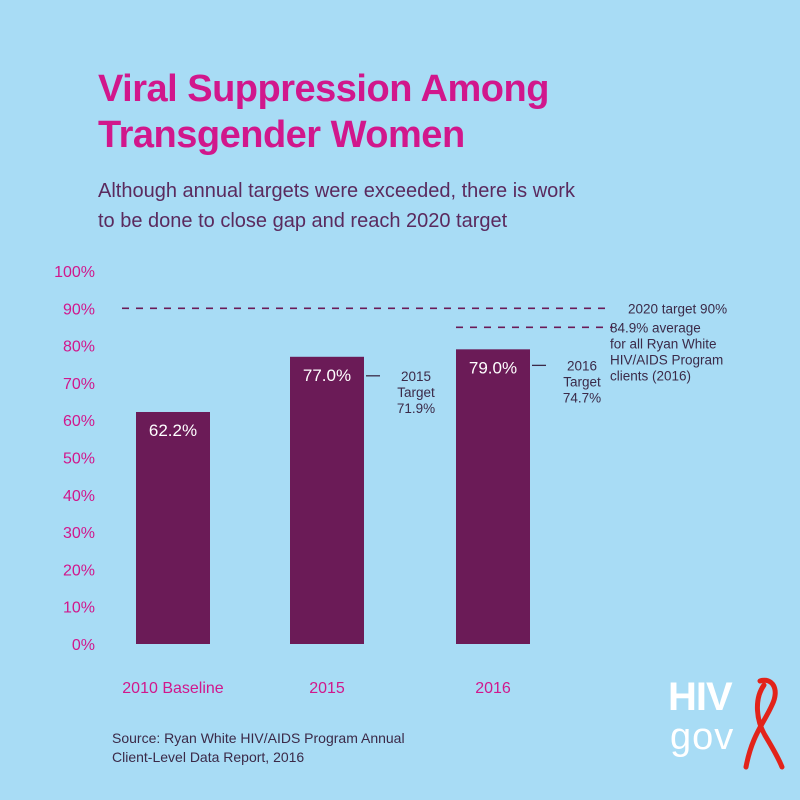 This screenshot has width=800, height=800. What do you see at coordinates (493, 367) in the screenshot?
I see `bar-value-label: 79.0%` at bounding box center [493, 367].